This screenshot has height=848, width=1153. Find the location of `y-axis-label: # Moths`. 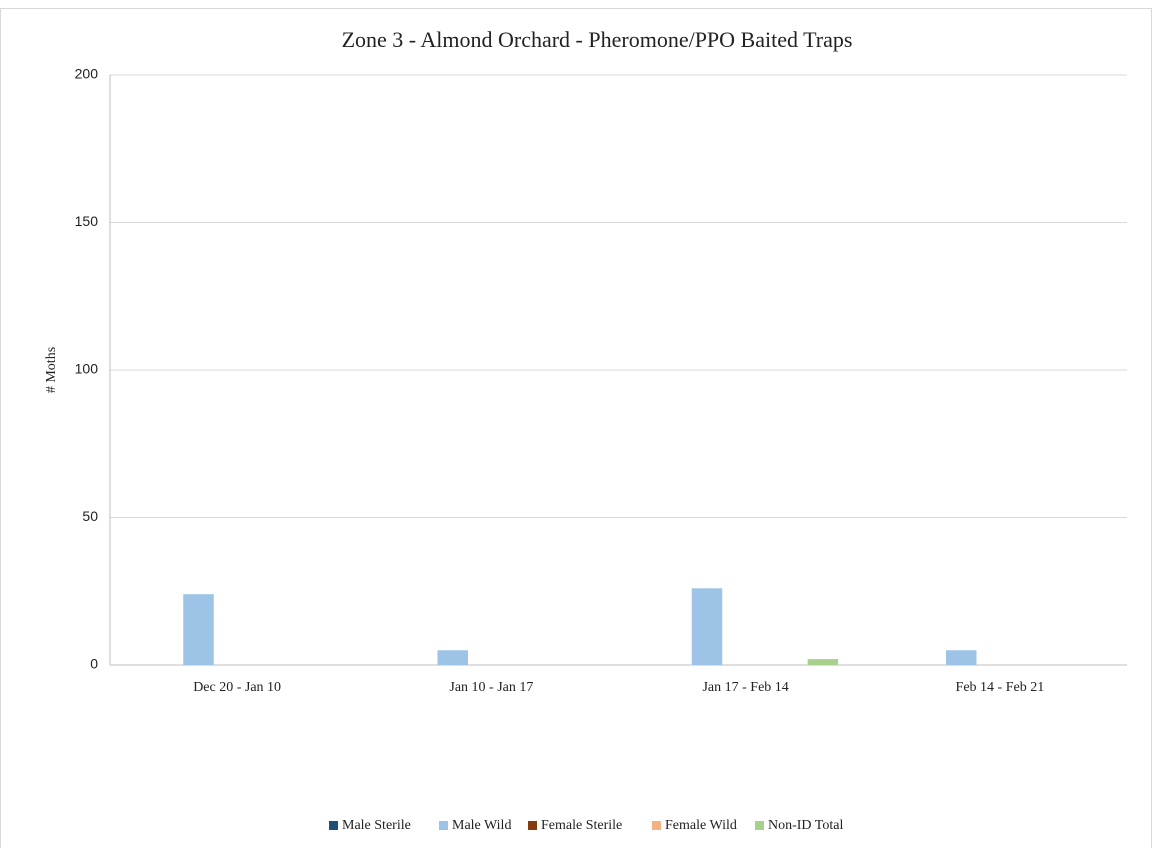

y-axis-label: # Moths is located at coordinates (51, 370).